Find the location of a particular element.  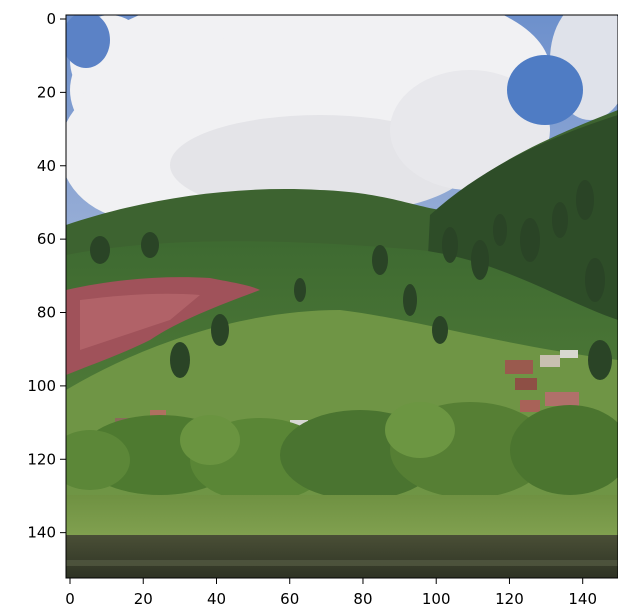

x-tick-label: 0 is located at coordinates (70, 599).